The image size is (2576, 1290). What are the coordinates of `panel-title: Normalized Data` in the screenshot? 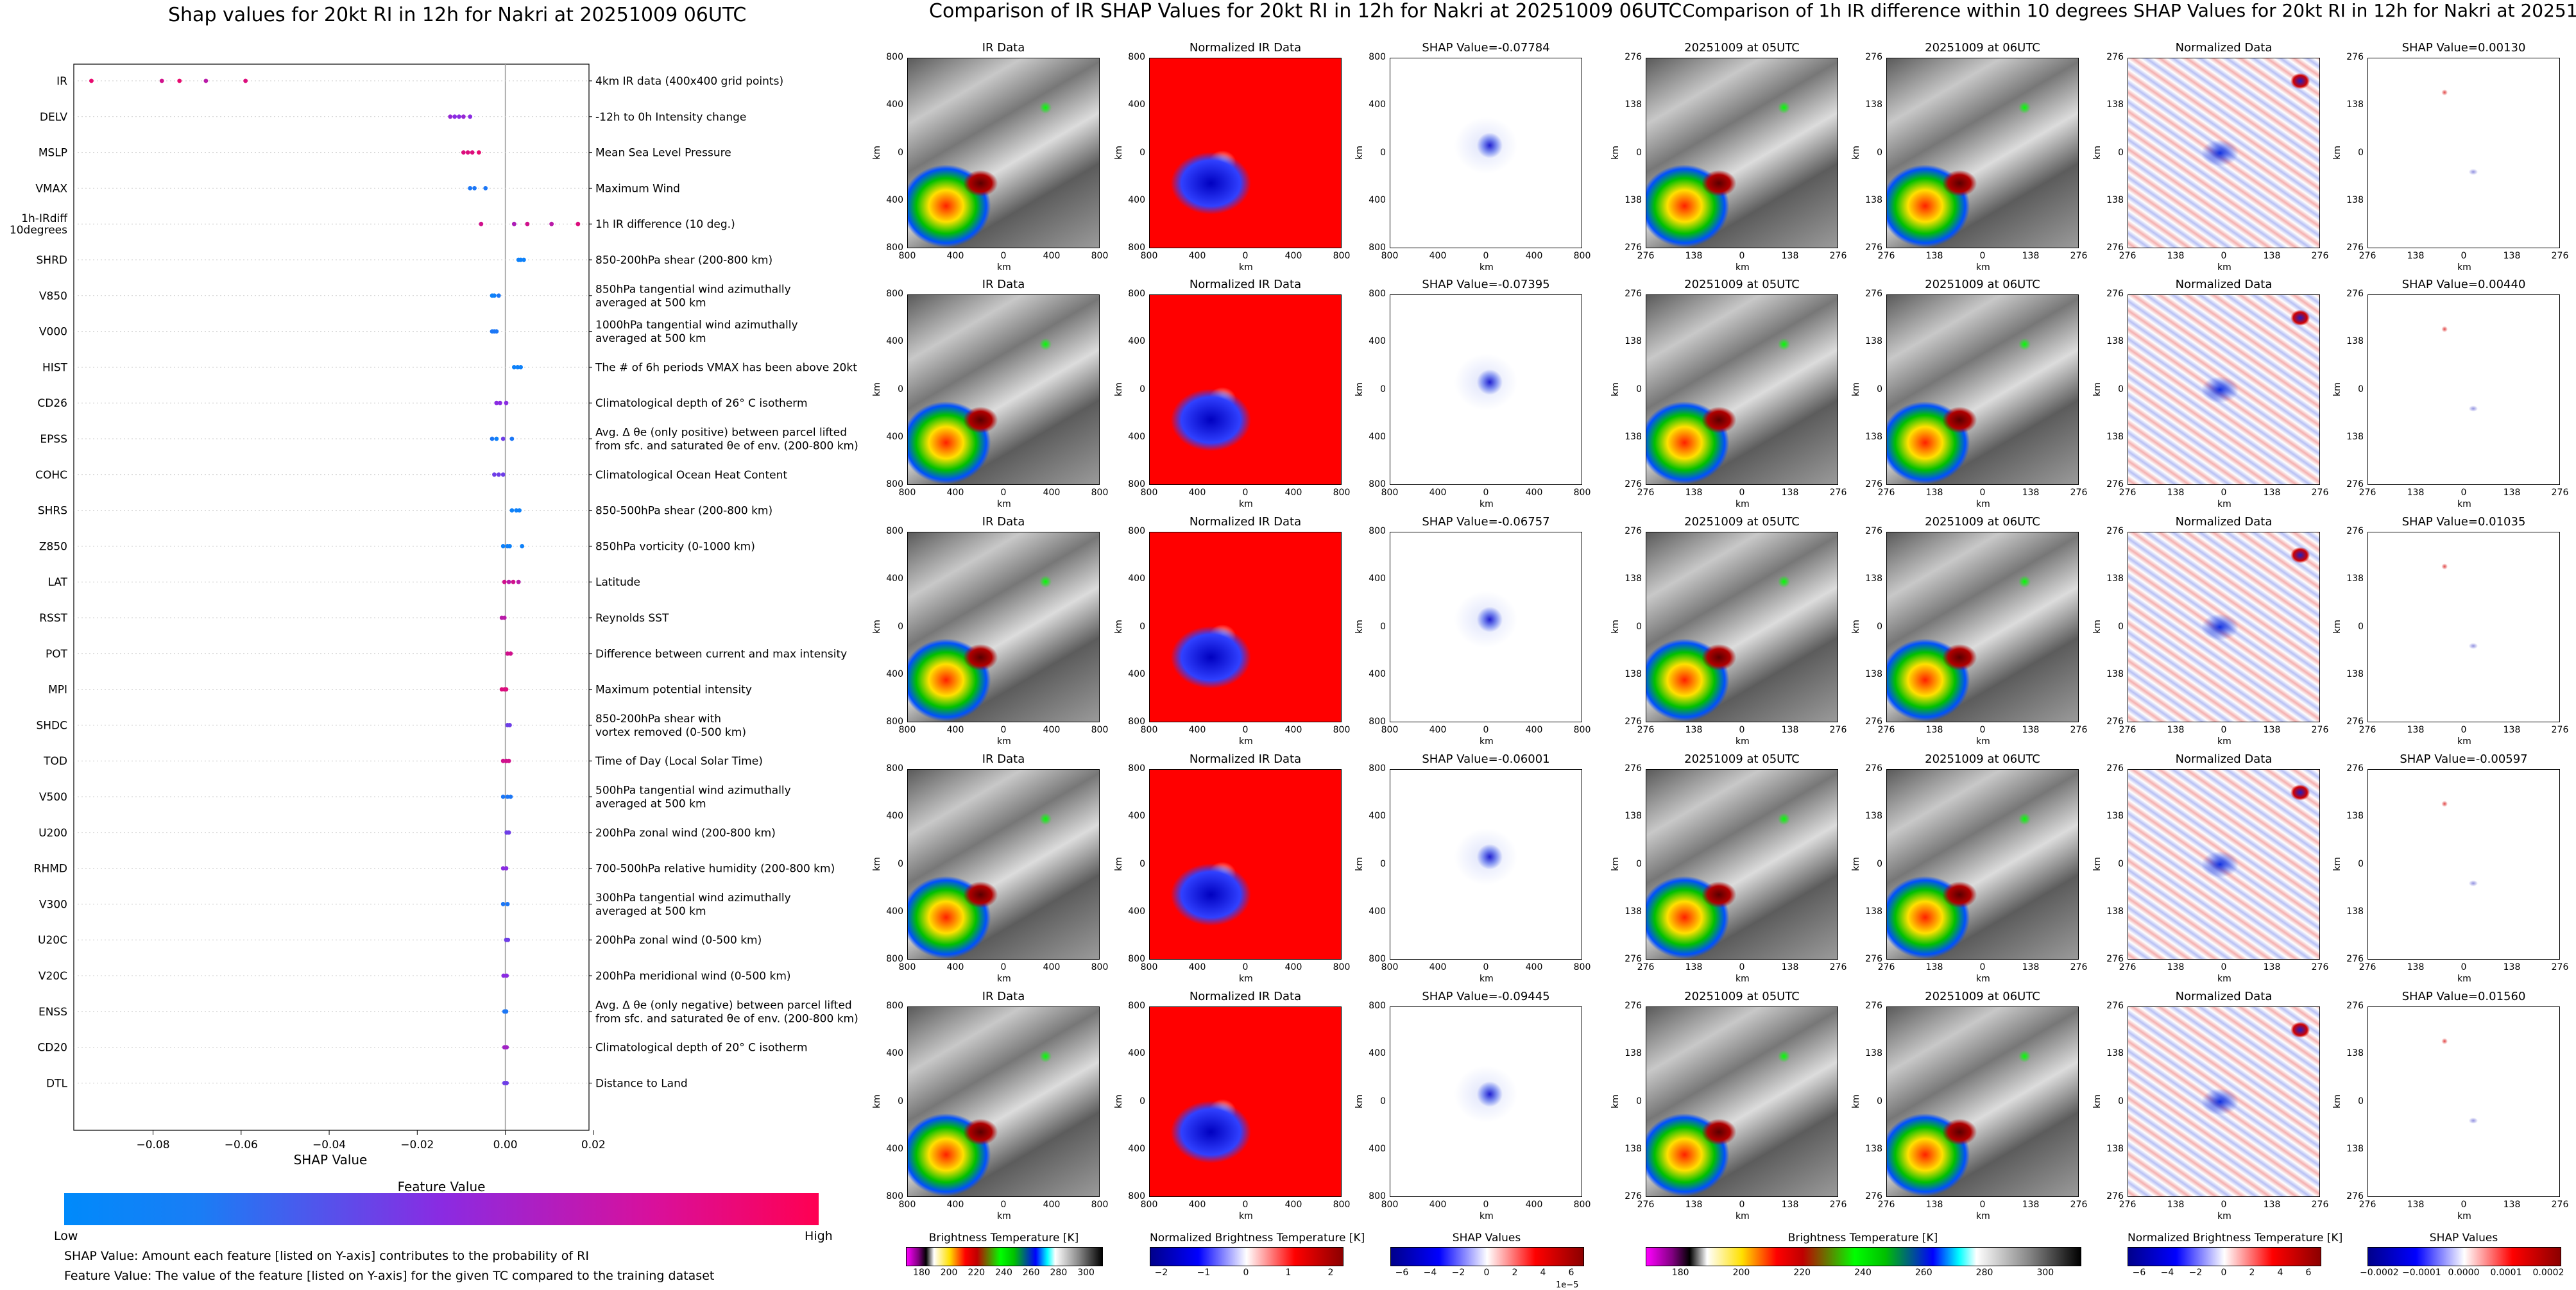 It's located at (2224, 522).